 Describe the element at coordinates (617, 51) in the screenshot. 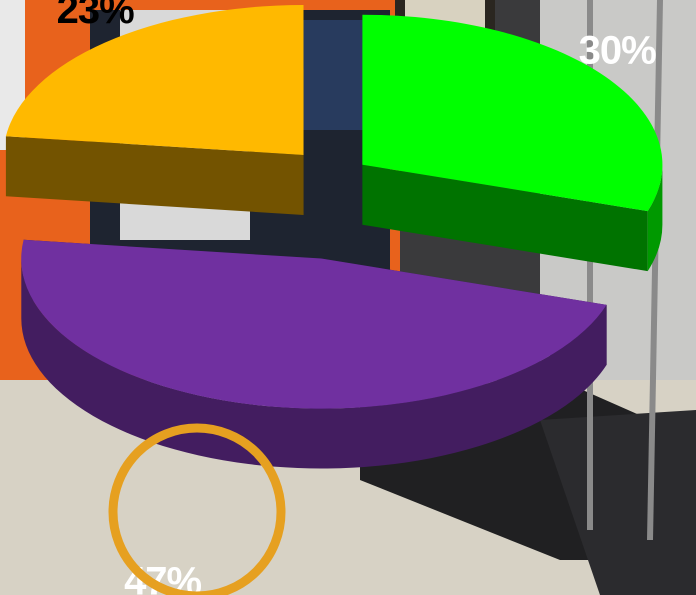

I see `data-label: 30%` at that location.